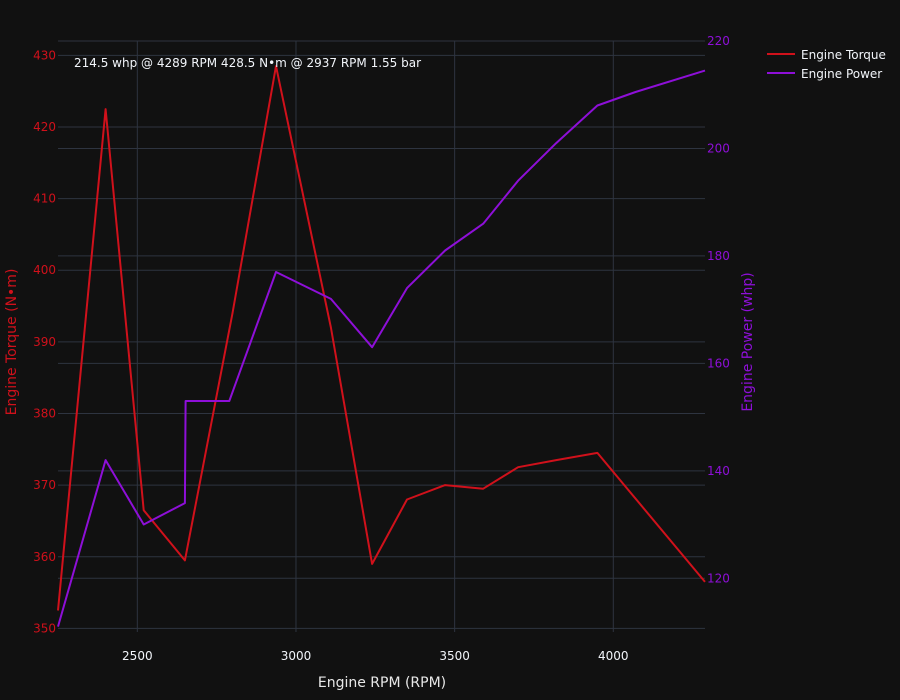 This screenshot has height=700, width=900. What do you see at coordinates (44, 270) in the screenshot?
I see `y-left-tick-label: 400` at bounding box center [44, 270].